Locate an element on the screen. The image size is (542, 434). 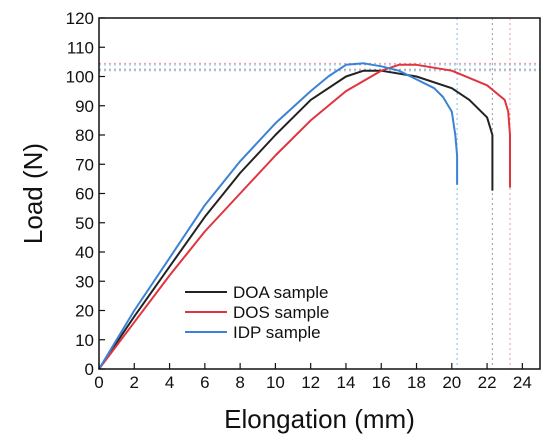
x-axis-title: Elongation (mm) is located at coordinates (319, 419).